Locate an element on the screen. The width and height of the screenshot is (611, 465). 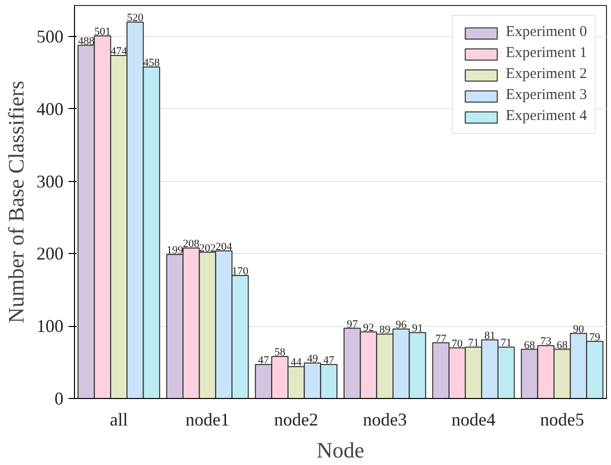
data-label: 92 is located at coordinates (368, 328).